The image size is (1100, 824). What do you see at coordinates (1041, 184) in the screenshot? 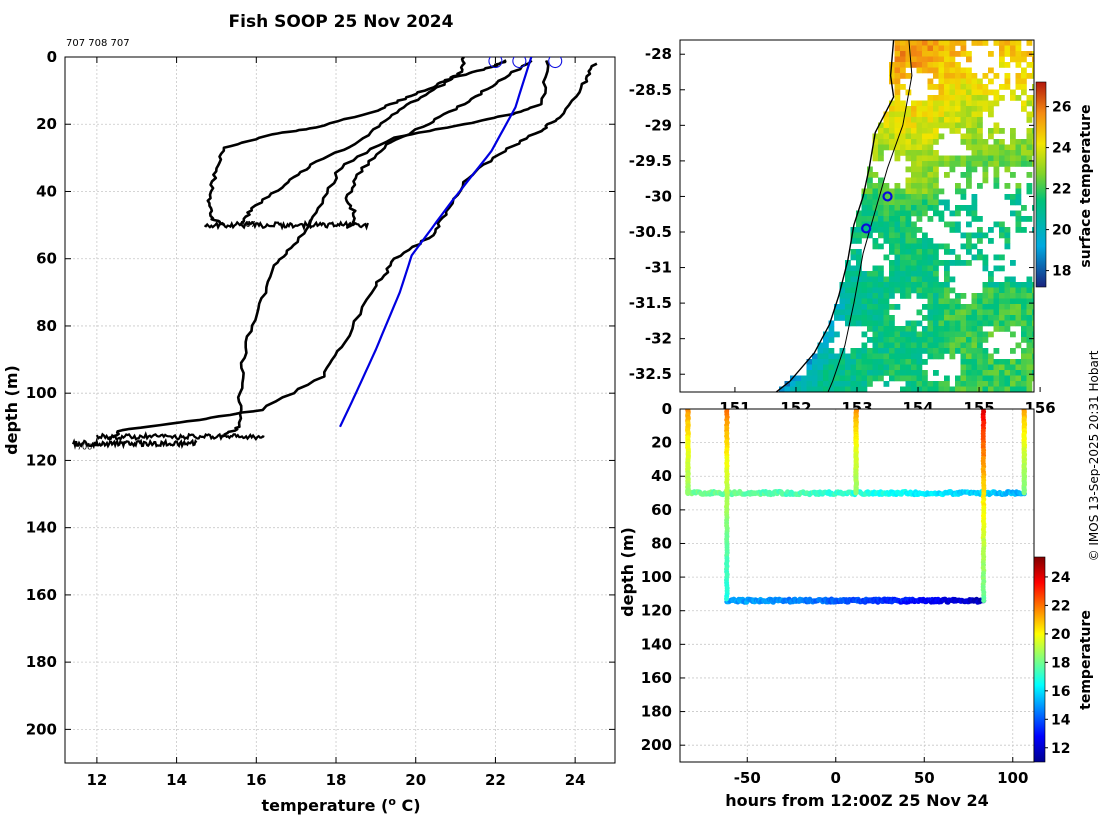
I see `map-colorbar-bar` at bounding box center [1041, 184].